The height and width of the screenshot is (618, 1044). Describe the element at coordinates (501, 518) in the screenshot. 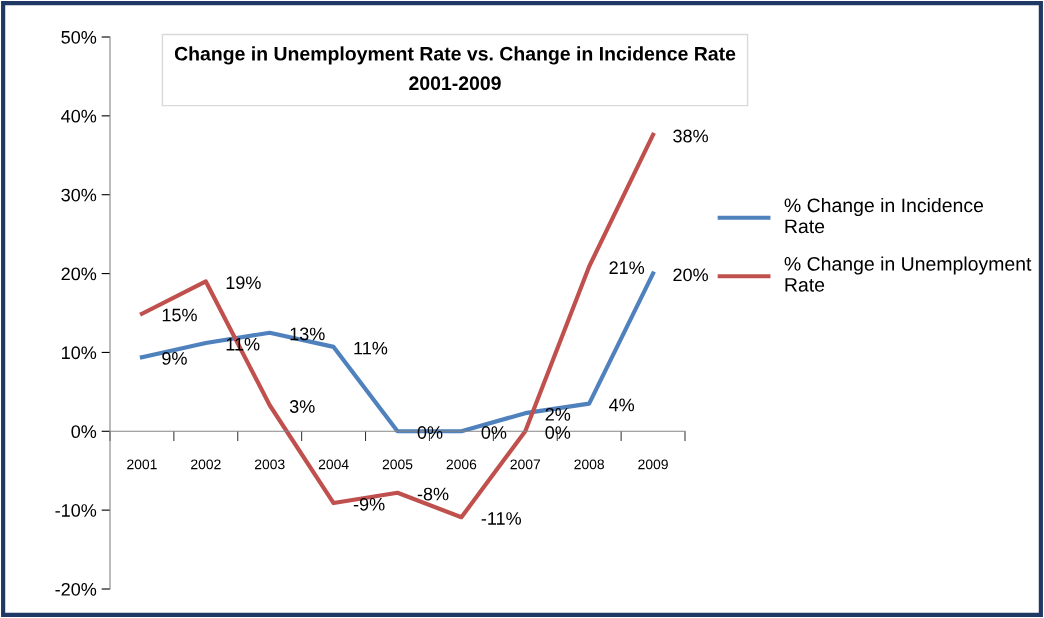

I see `data-label: -11%` at that location.